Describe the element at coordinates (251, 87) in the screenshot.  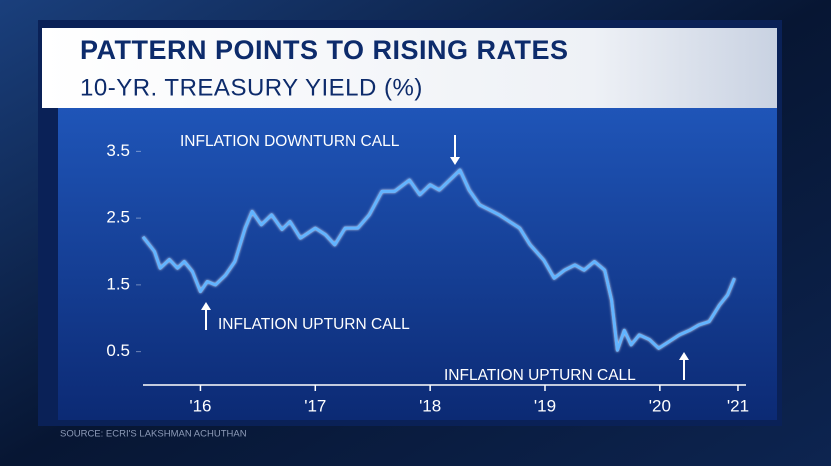
I see `chart-subtitle: 10-YR. TREASURY YIELD (%)` at that location.